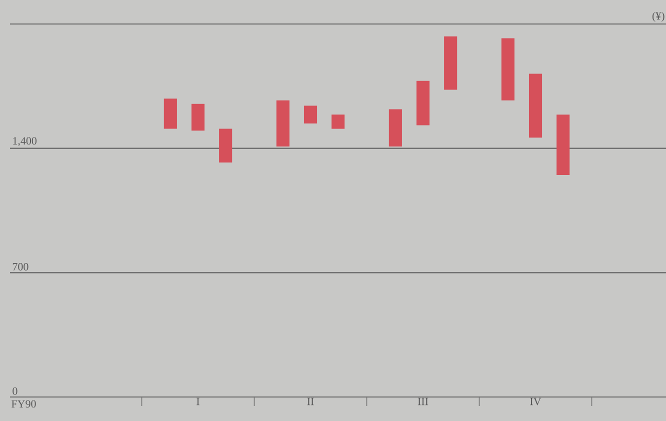  What do you see at coordinates (15, 391) in the screenshot?
I see `y-tick-label: 0` at bounding box center [15, 391].